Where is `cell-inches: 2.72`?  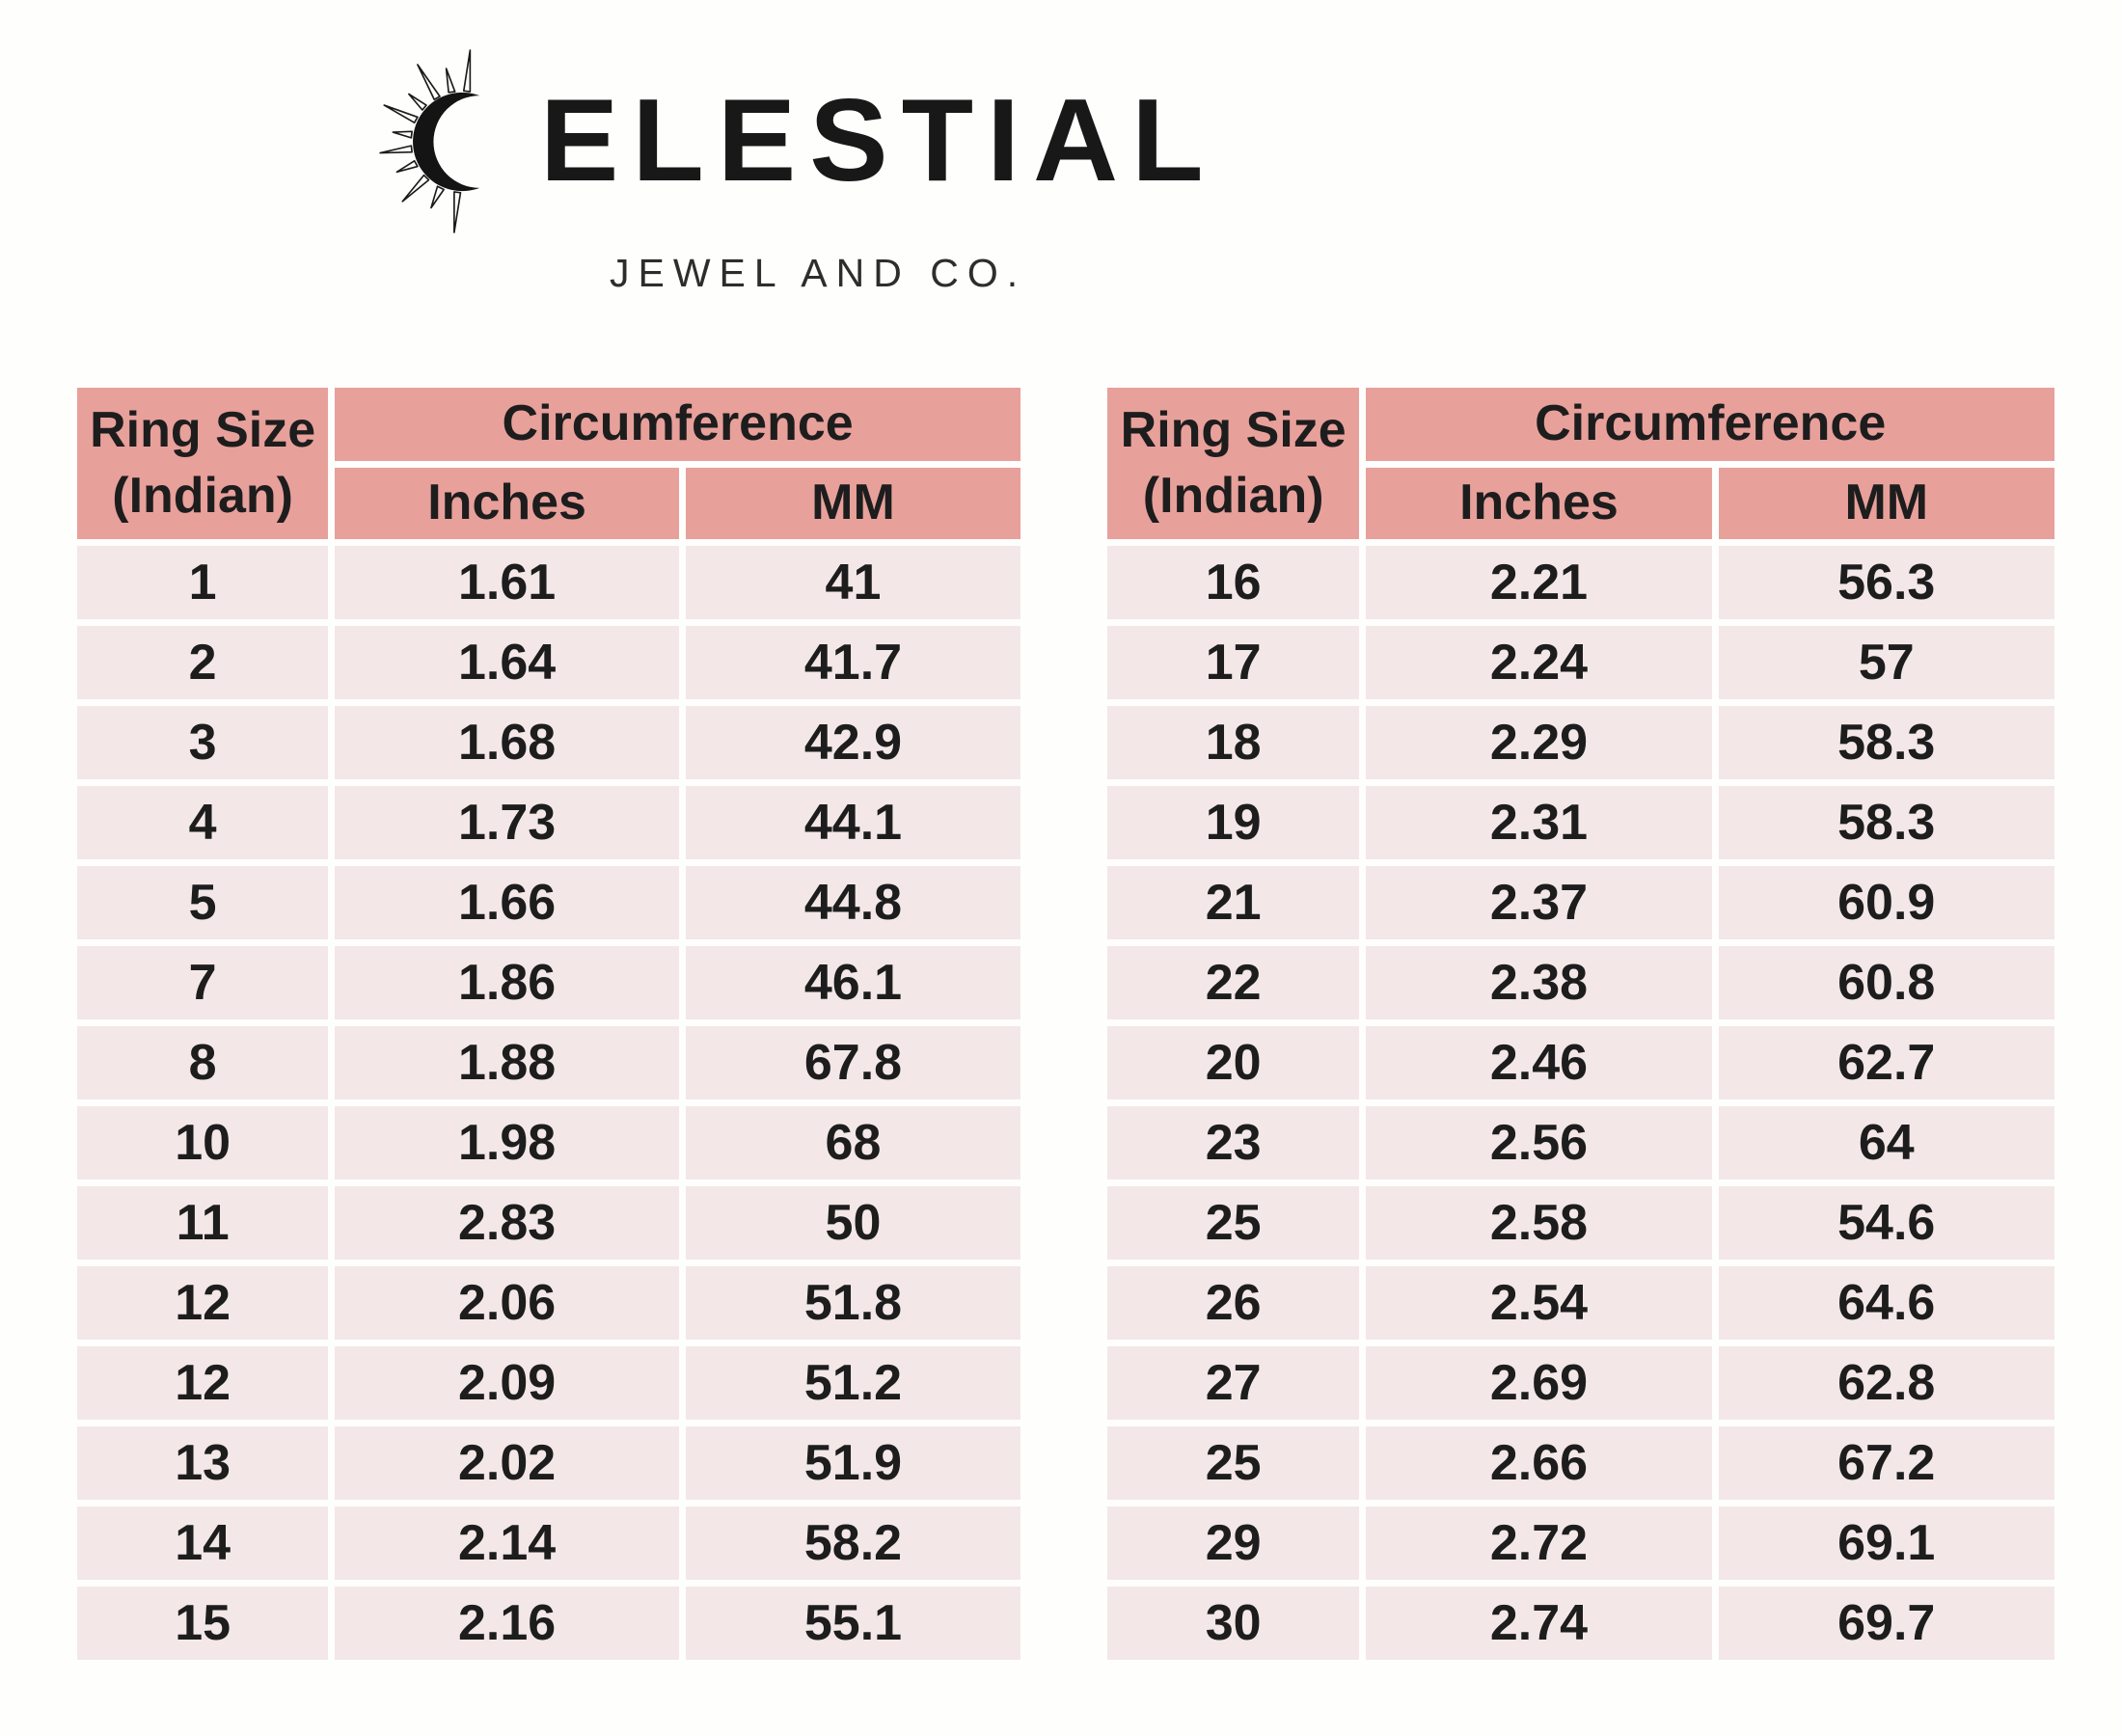 cell-inches: 2.72 is located at coordinates (1539, 1543).